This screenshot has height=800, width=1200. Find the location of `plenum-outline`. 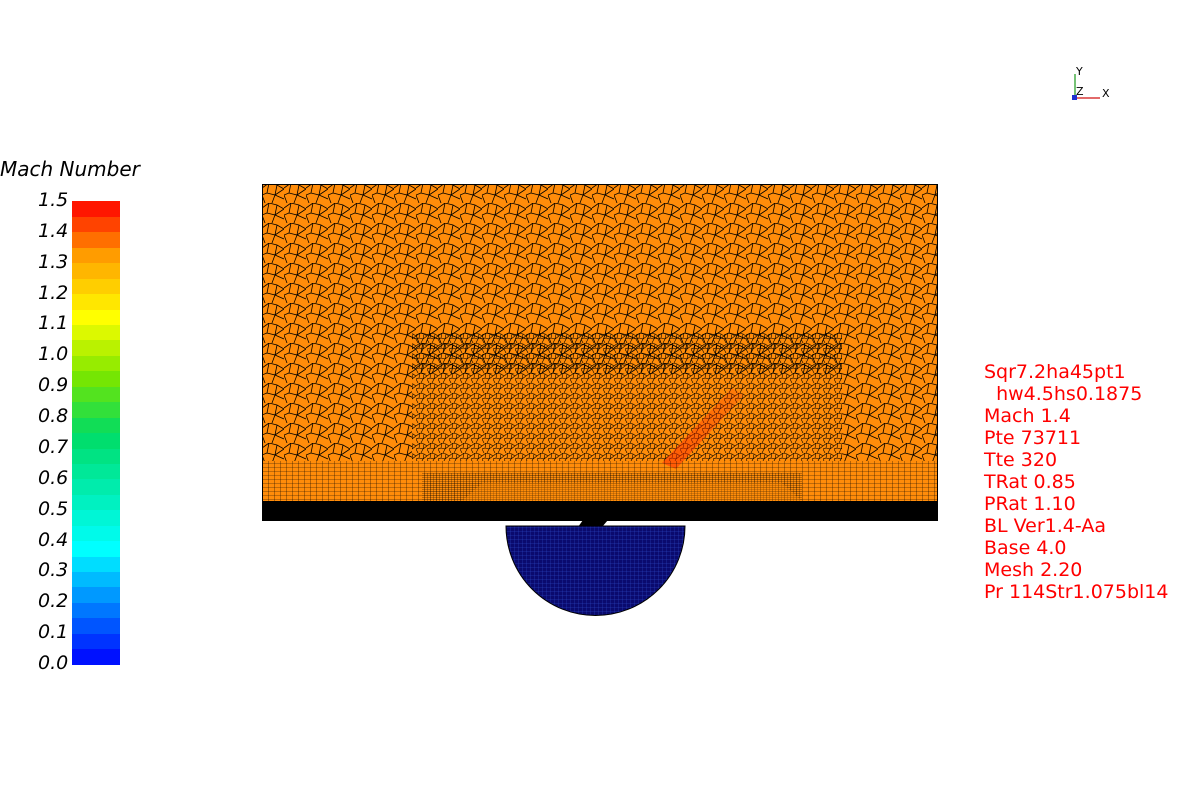

plenum-outline is located at coordinates (595, 570).